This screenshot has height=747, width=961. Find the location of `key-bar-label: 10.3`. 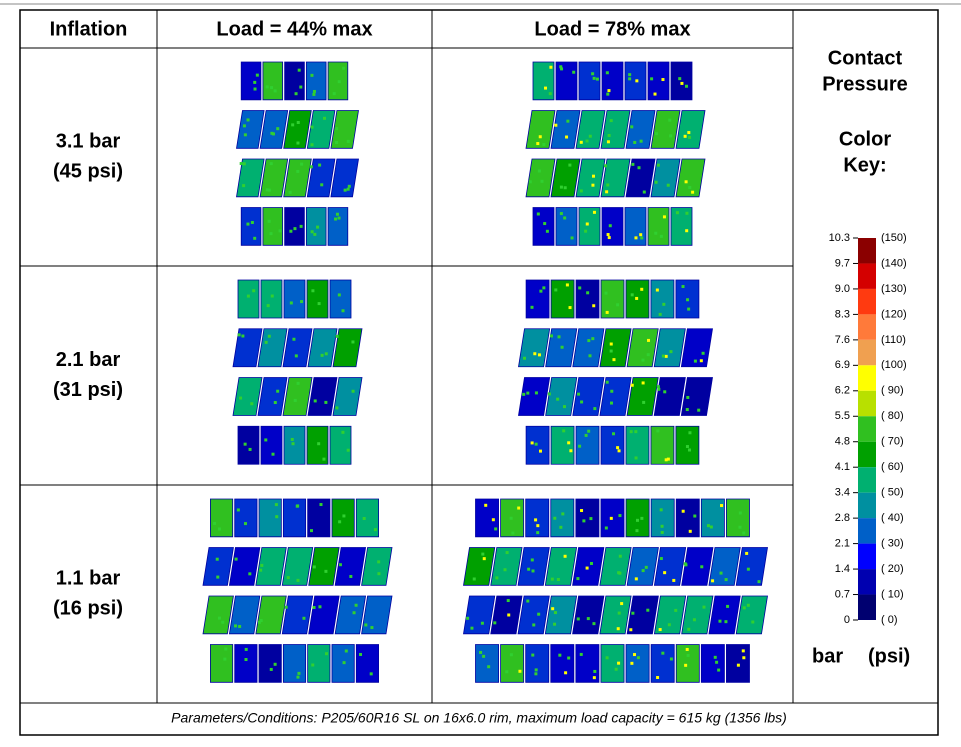

key-bar-label: 10.3 is located at coordinates (839, 238).